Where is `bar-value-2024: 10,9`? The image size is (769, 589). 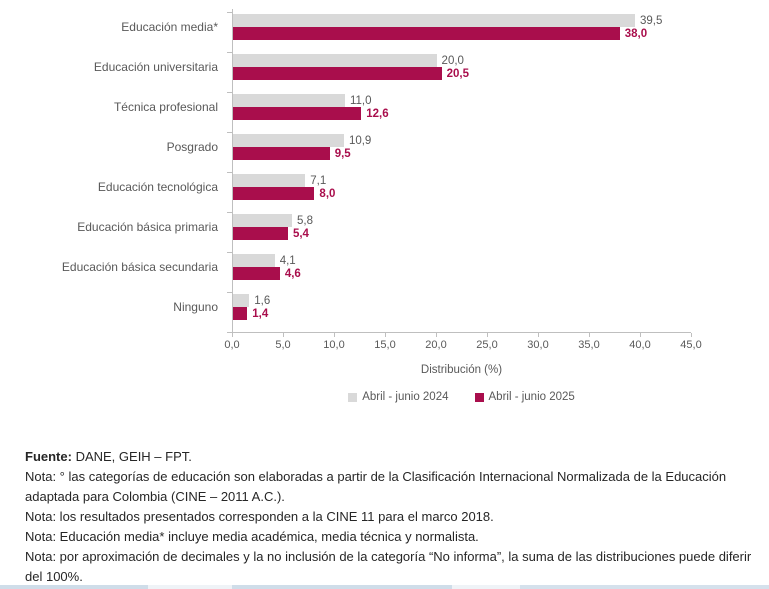 bar-value-2024: 10,9 is located at coordinates (360, 140).